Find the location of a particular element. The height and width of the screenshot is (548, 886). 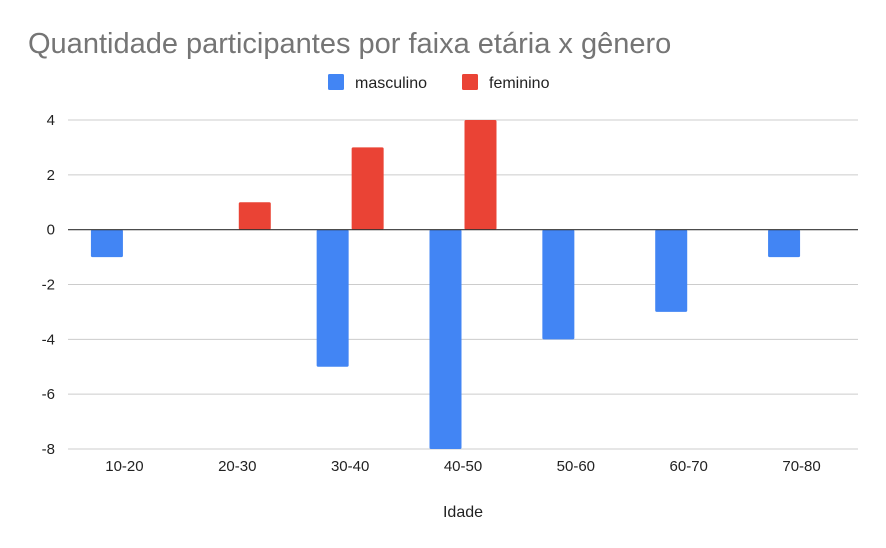

x-tick-label: 60-70 is located at coordinates (689, 466).